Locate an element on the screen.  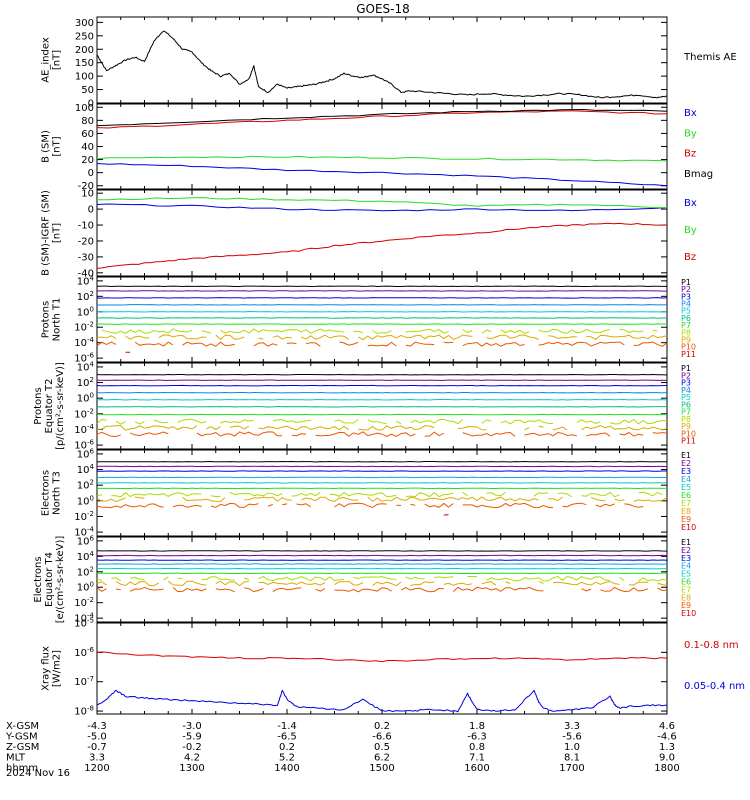
level-line-e5 is located at coordinates (382, 483).